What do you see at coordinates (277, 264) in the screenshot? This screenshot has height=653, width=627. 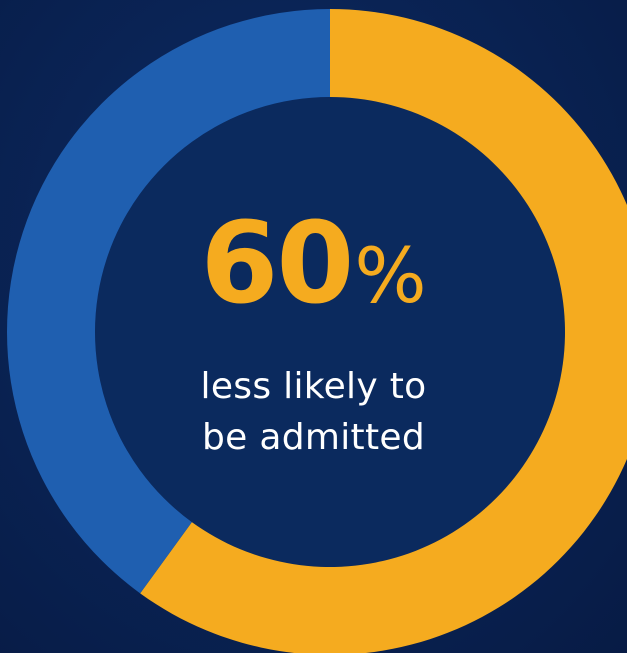 I see `headline-value: 60` at bounding box center [277, 264].